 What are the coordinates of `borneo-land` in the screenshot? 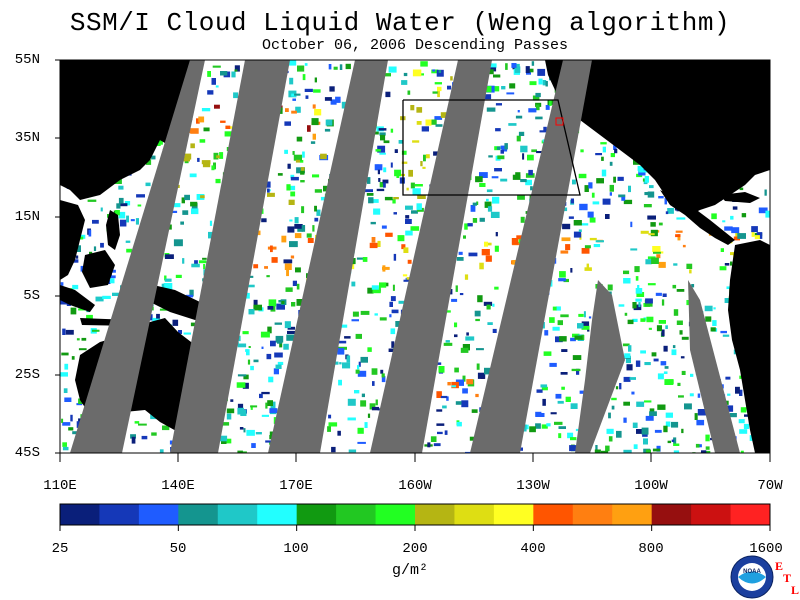 It's located at (98, 269).